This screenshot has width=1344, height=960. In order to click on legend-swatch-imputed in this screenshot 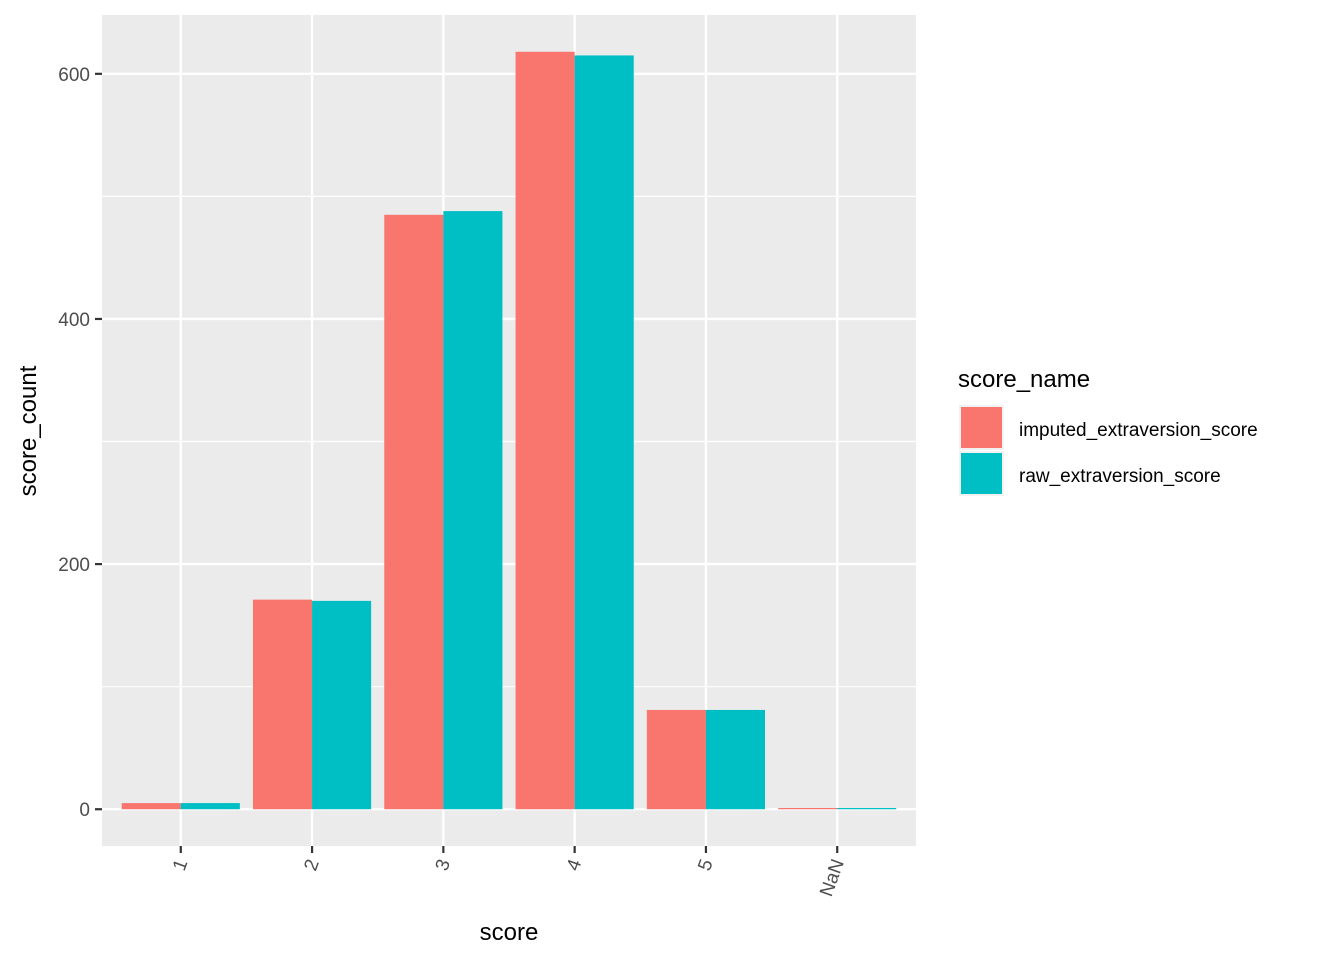, I will do `click(981, 427)`.